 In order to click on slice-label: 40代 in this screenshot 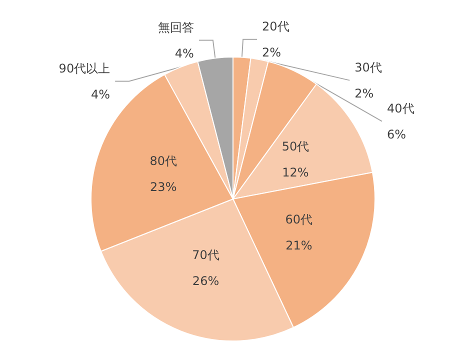, I will do `click(400, 108)`.